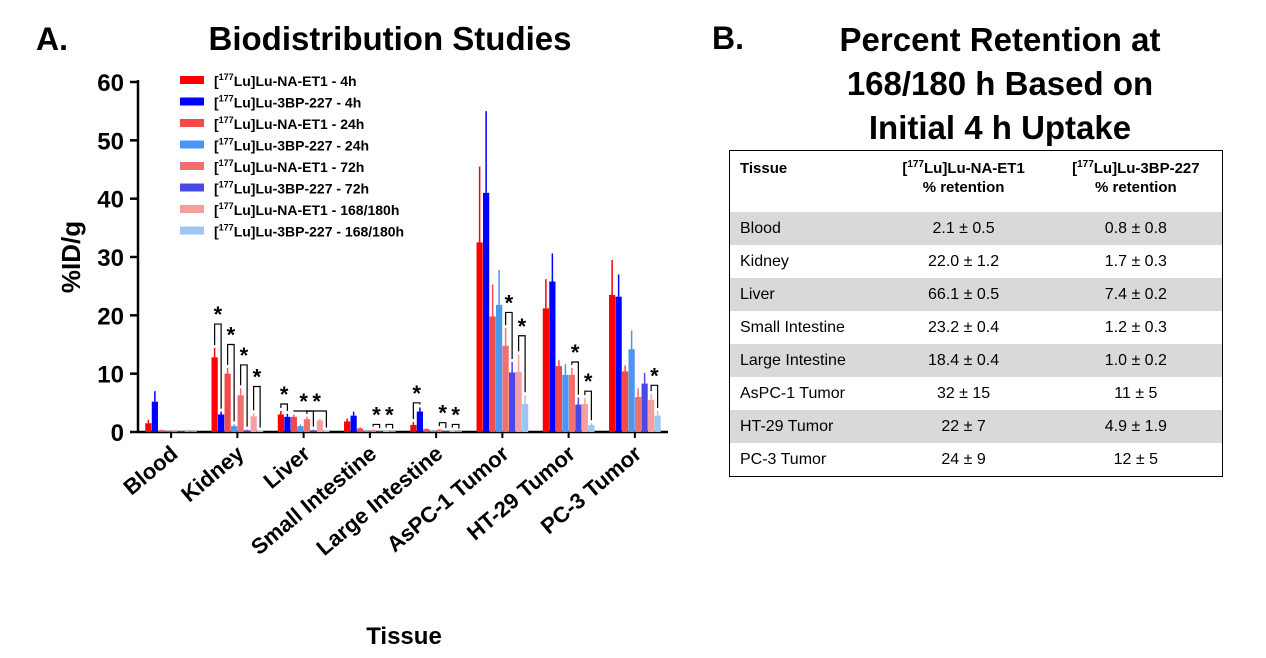 The image size is (1266, 658). Describe the element at coordinates (52, 39) in the screenshot. I see `panel-a-letter: A.` at that location.